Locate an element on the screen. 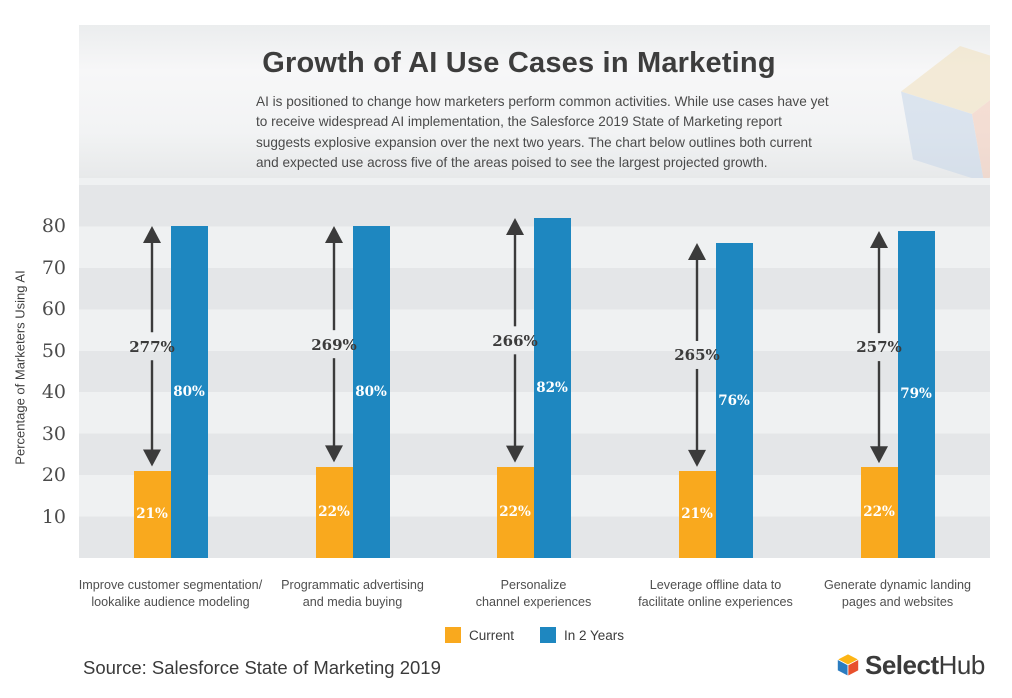  legend-item-current: Current is located at coordinates (479, 635).